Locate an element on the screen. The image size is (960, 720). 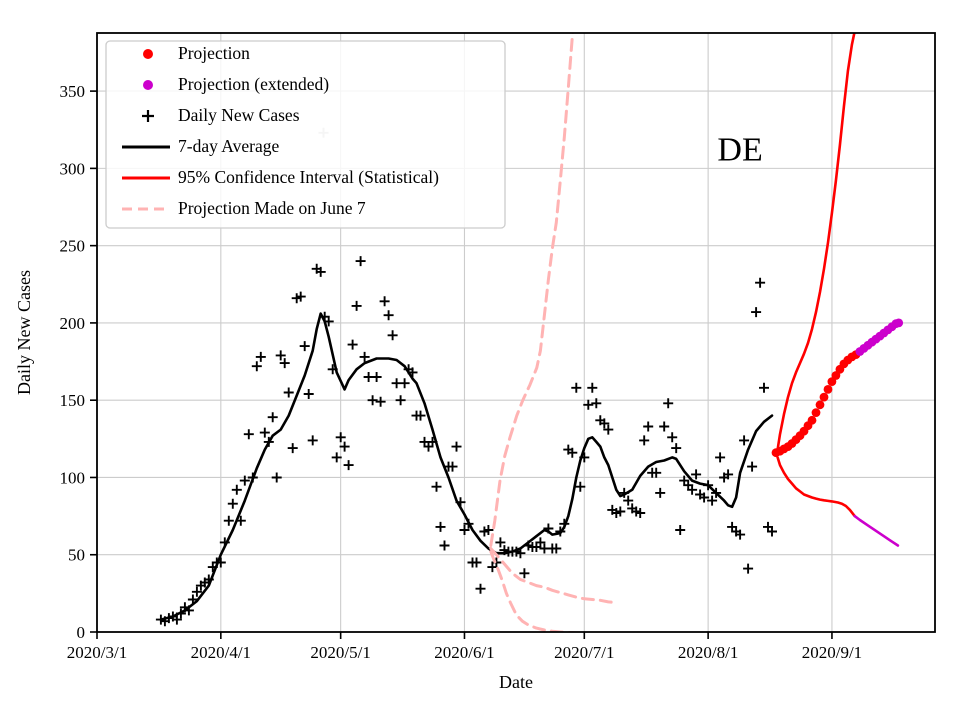
legend-box is located at coordinates (305, 134).